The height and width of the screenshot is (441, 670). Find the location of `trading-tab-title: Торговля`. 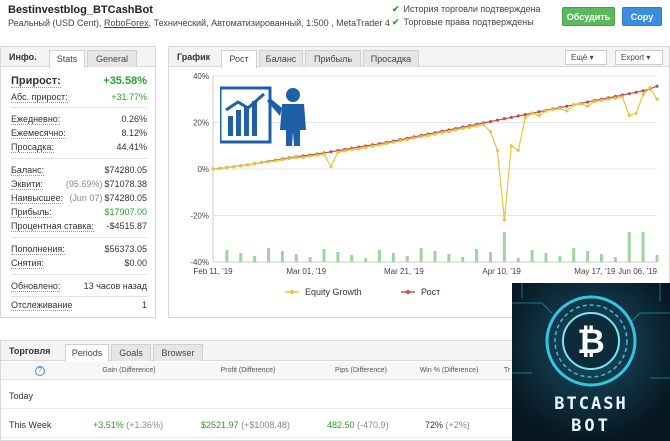

trading-tab-title: Торговля is located at coordinates (30, 351).